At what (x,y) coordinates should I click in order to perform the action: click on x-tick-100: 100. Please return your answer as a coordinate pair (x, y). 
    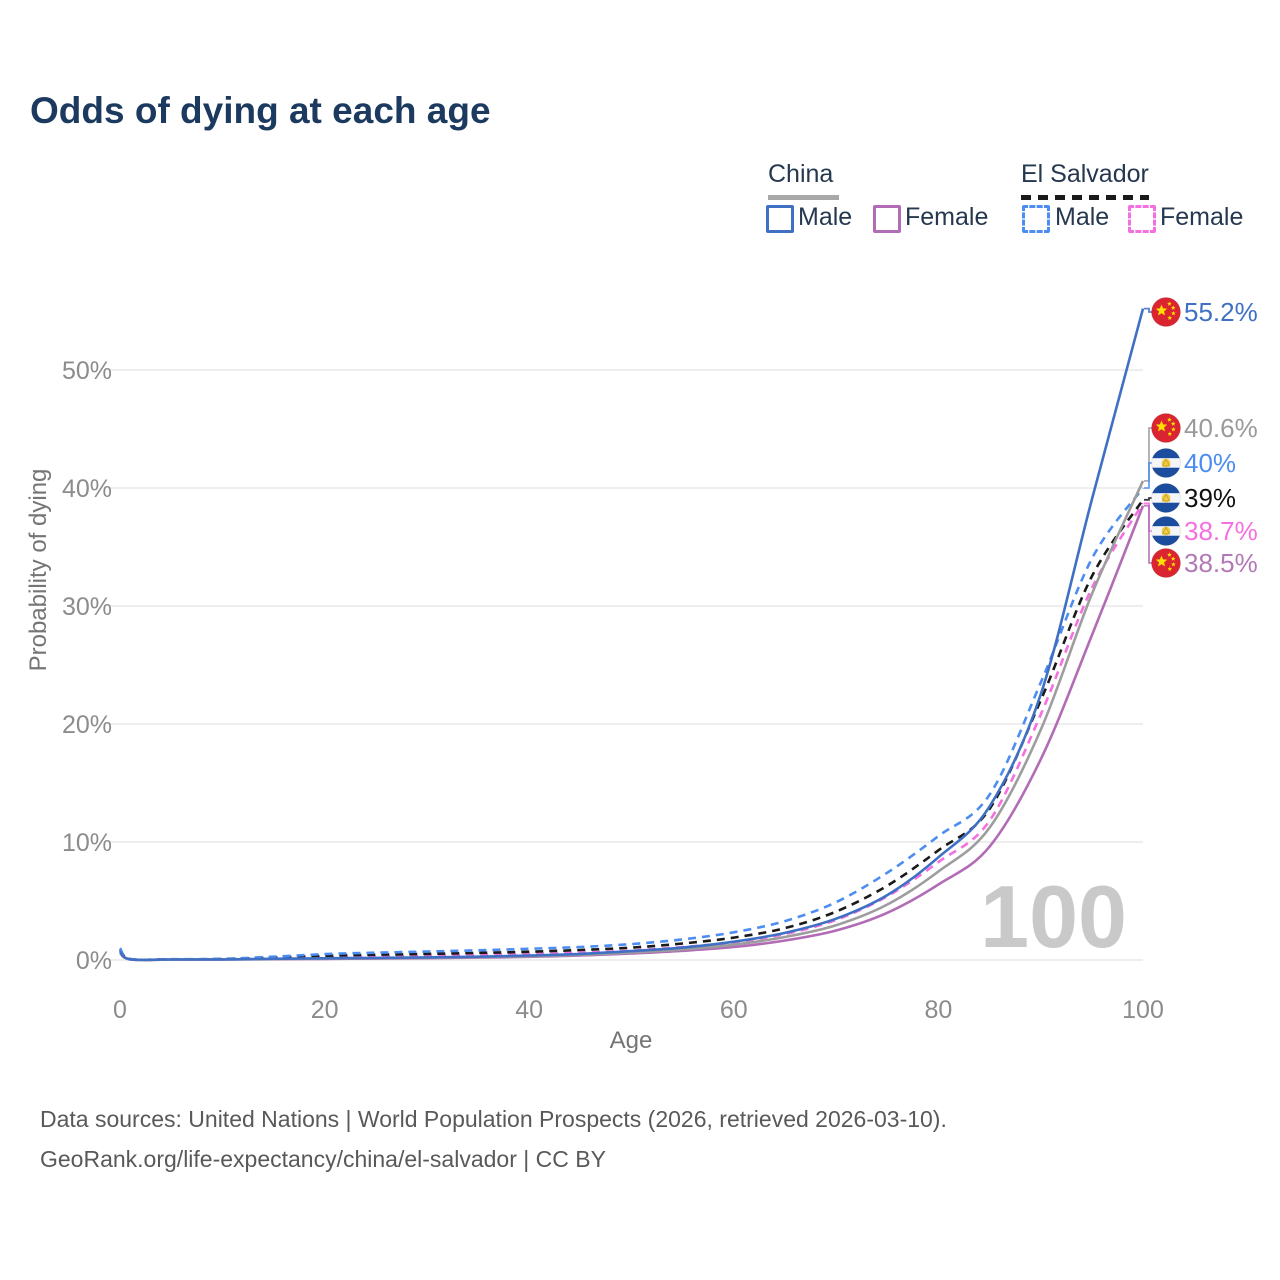
    Looking at the image, I should click on (1143, 1010).